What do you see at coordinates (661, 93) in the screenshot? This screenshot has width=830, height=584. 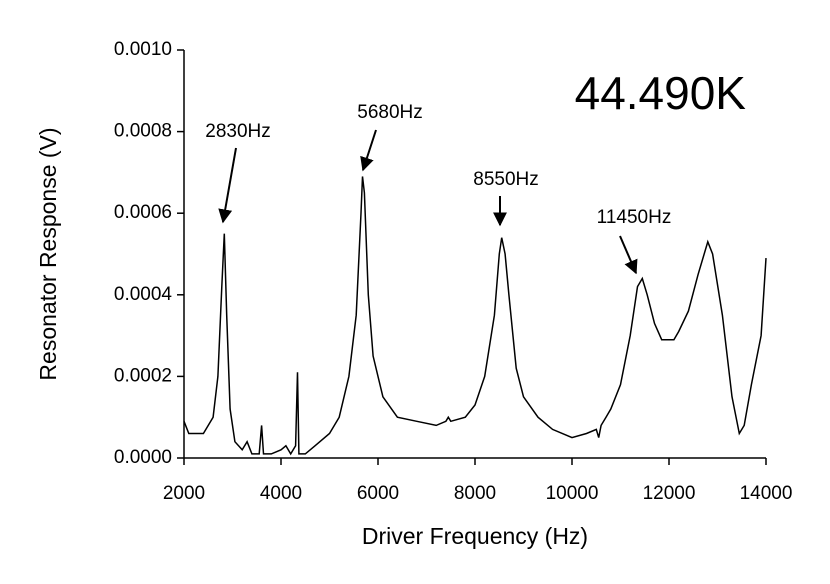 I see `temperature-label: 44.490K` at bounding box center [661, 93].